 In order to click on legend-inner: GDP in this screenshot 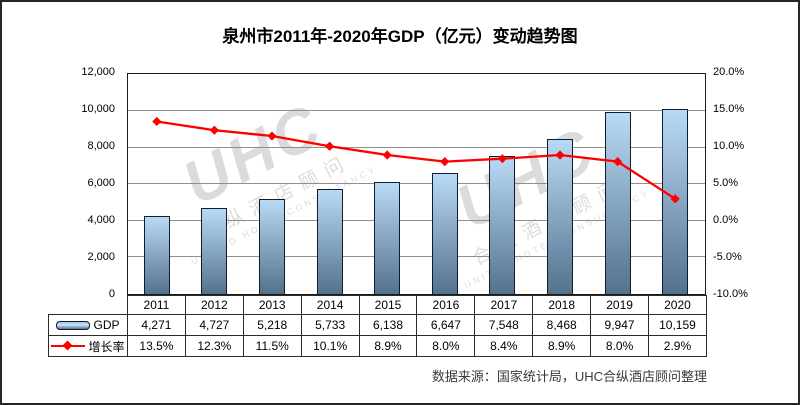, I will do `click(88, 325)`.